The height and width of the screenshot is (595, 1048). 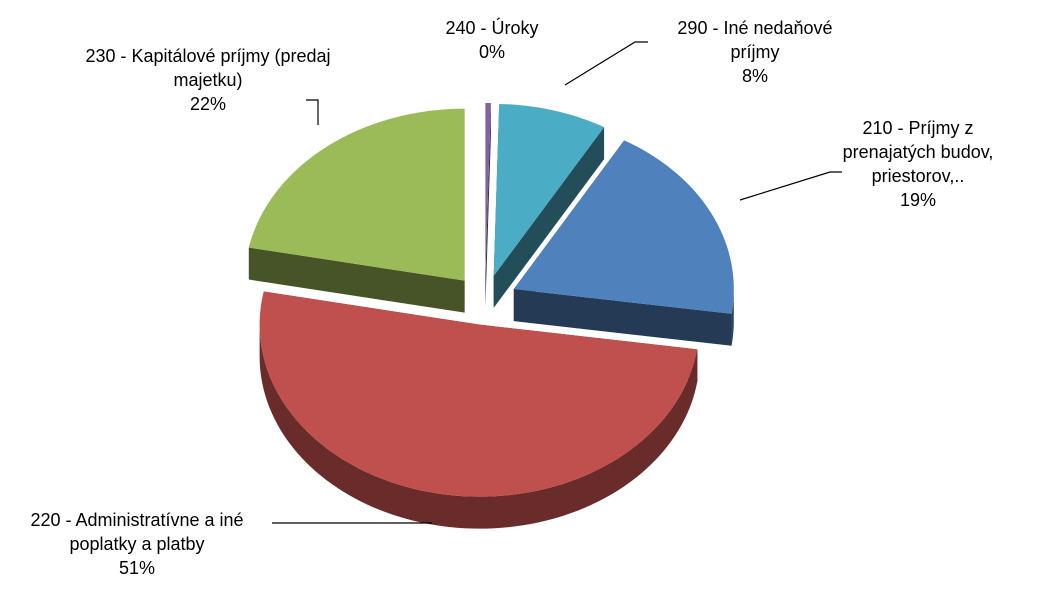 I want to click on percent-label: 22%, so click(x=208, y=104).